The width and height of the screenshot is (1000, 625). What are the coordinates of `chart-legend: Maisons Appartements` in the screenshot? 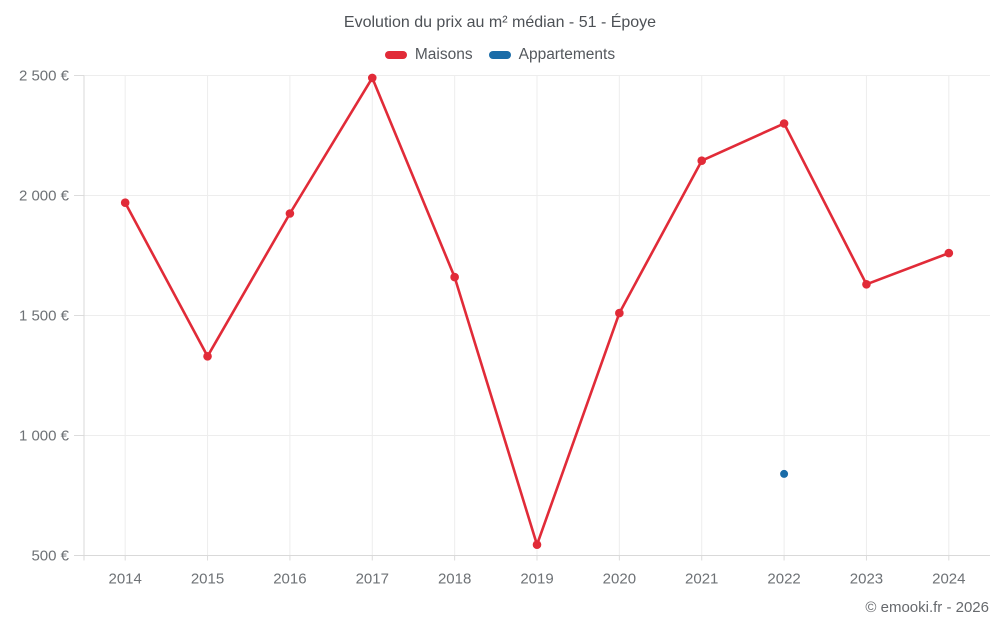 It's located at (500, 55).